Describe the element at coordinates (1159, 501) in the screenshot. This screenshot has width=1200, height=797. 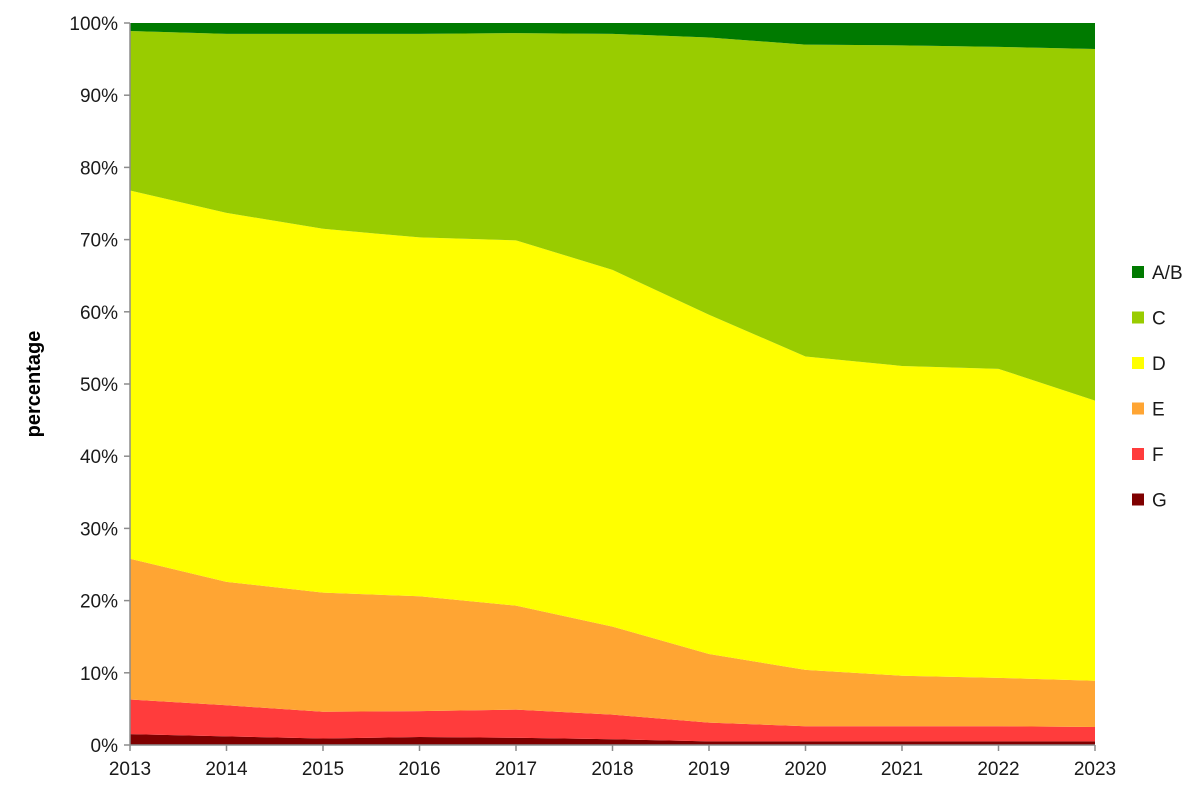
I see `legend-label: G` at that location.